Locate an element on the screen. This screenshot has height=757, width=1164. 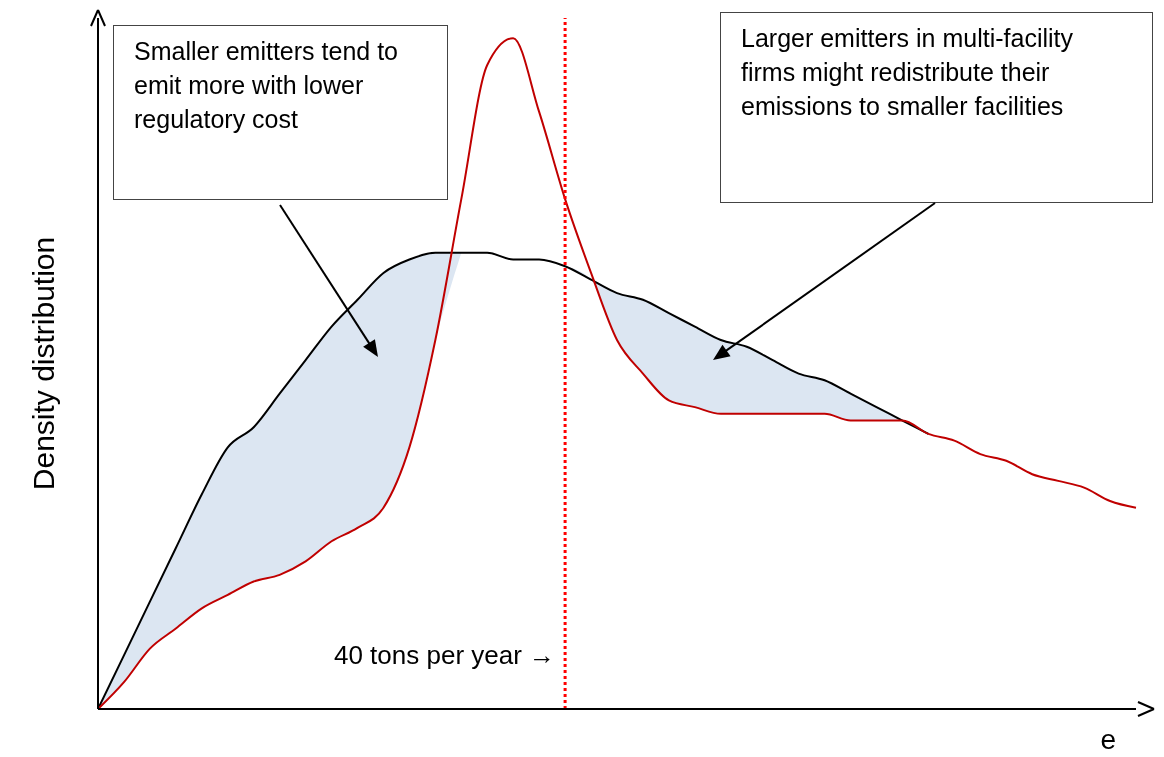
text-box: Larger emitters in multi-facility firms might redistribute their emissions to smaller facilities is located at coordinates (936, 107).